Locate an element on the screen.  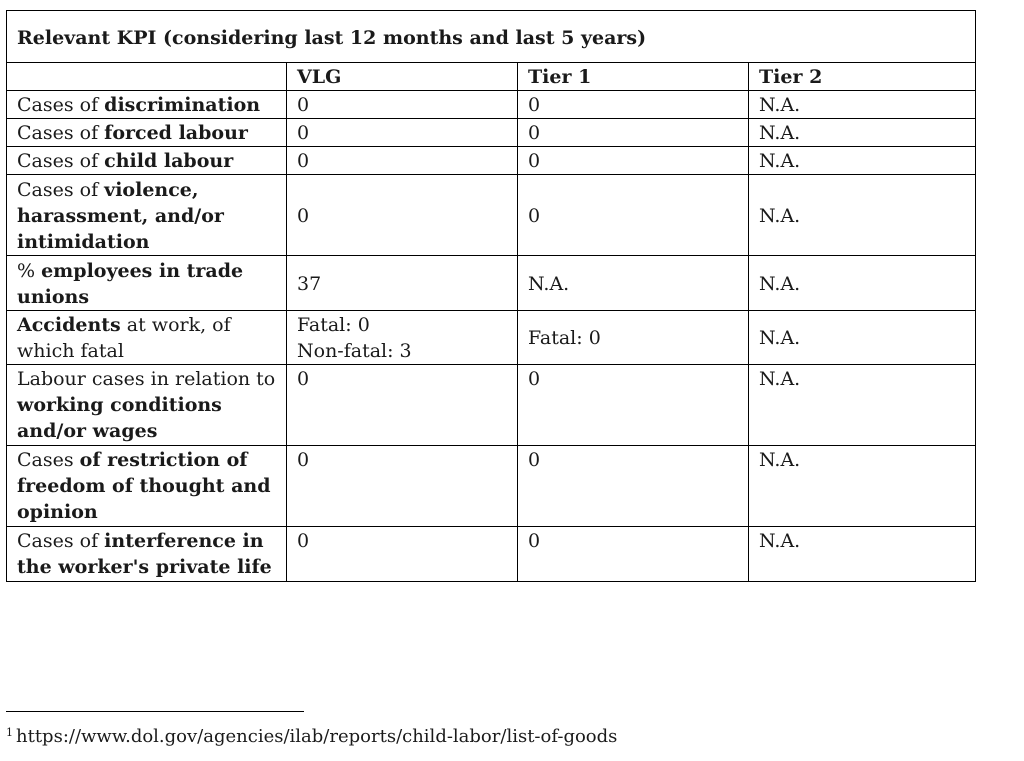
kpi-label: Cases of discrimination is located at coordinates (146, 104).